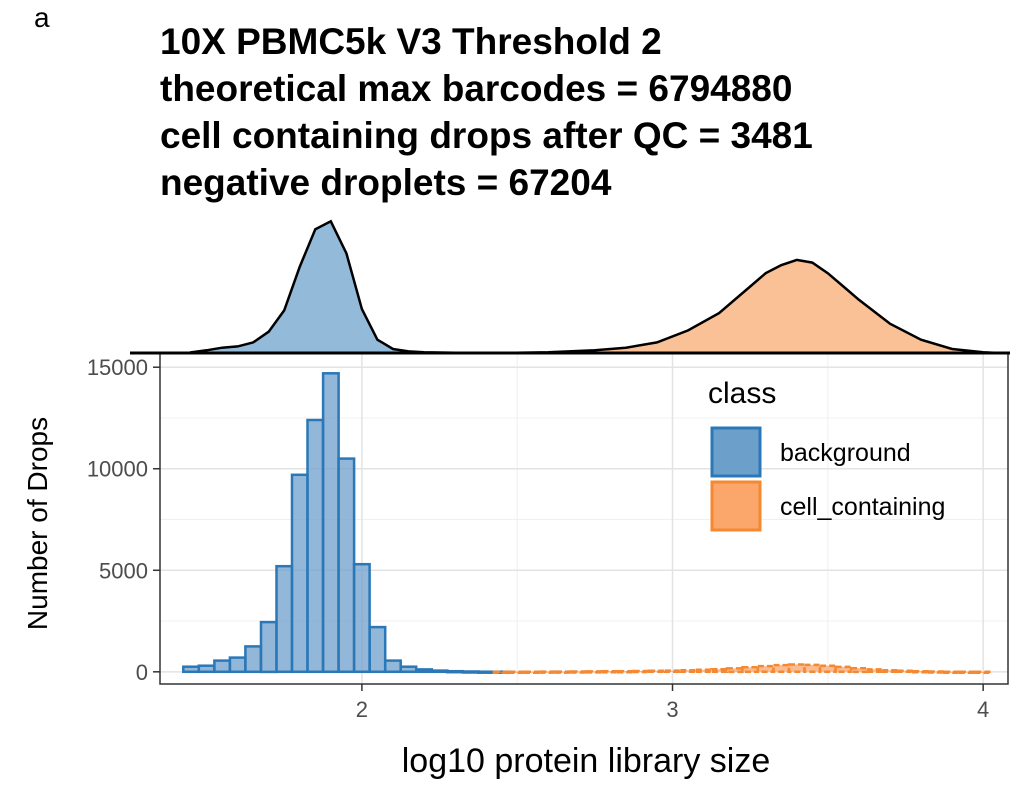 This screenshot has height=800, width=1032. What do you see at coordinates (736, 452) in the screenshot?
I see `legend-key-background` at bounding box center [736, 452].